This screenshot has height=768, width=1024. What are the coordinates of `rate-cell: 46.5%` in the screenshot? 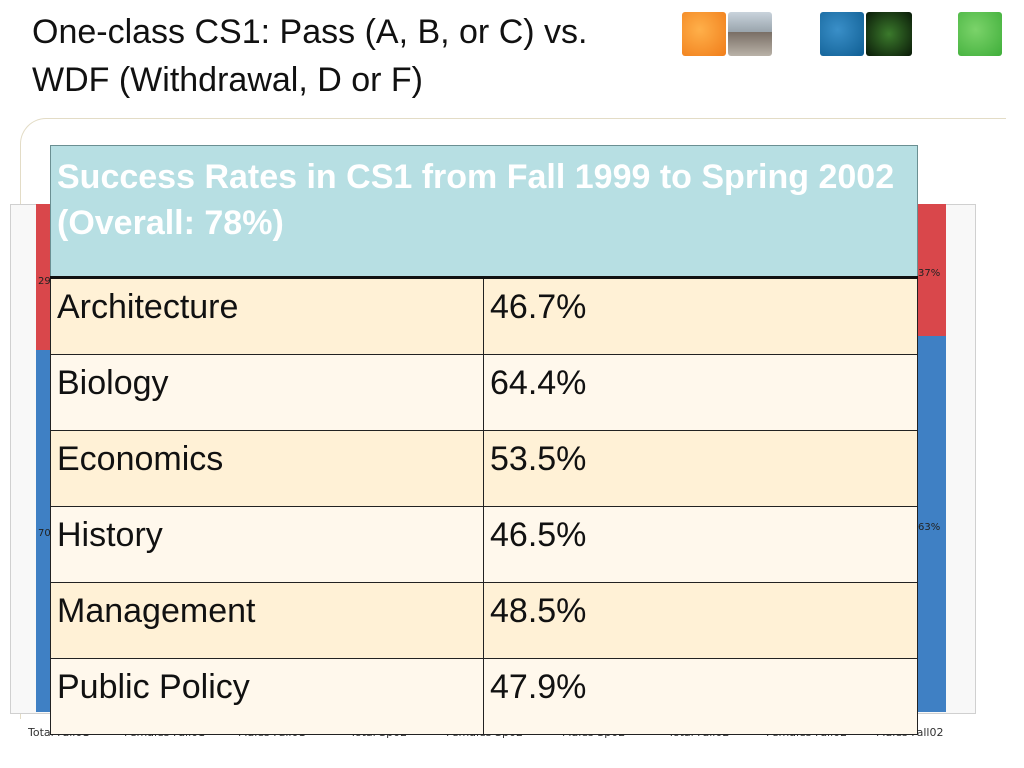 It's located at (700, 544).